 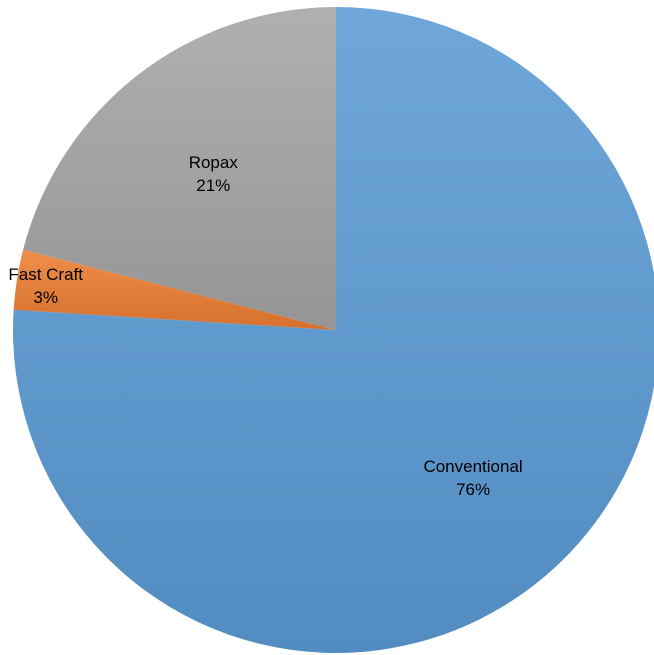 I want to click on pie-label-fast-craft-name: Fast Craft, so click(x=45, y=274).